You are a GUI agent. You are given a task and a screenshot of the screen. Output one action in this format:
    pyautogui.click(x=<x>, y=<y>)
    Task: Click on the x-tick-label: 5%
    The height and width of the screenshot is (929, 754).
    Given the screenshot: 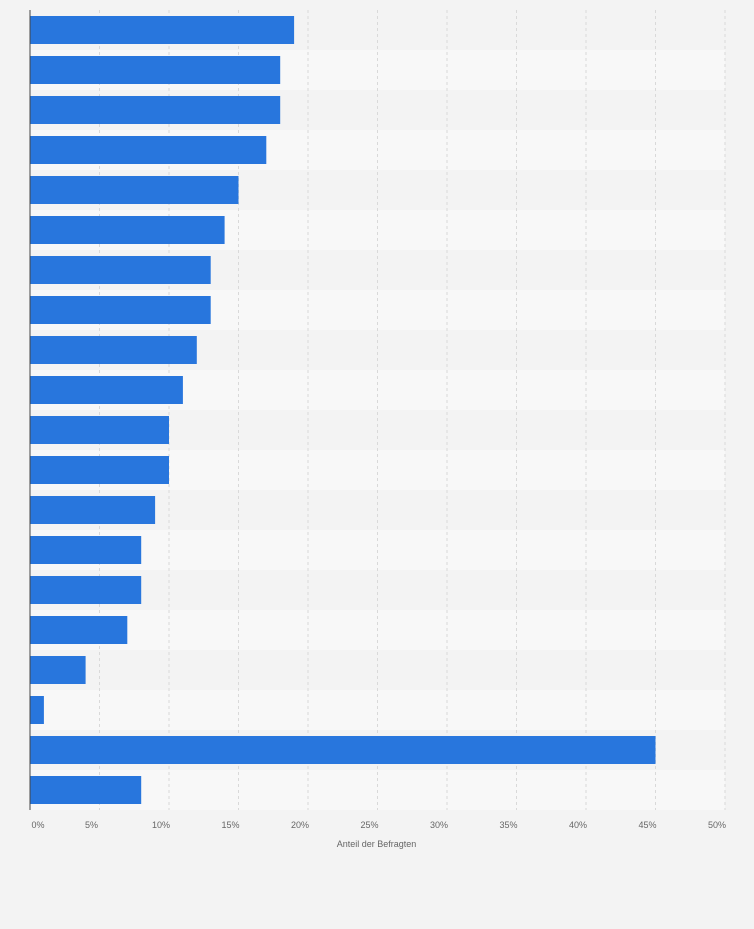 What is the action you would take?
    pyautogui.click(x=91, y=825)
    